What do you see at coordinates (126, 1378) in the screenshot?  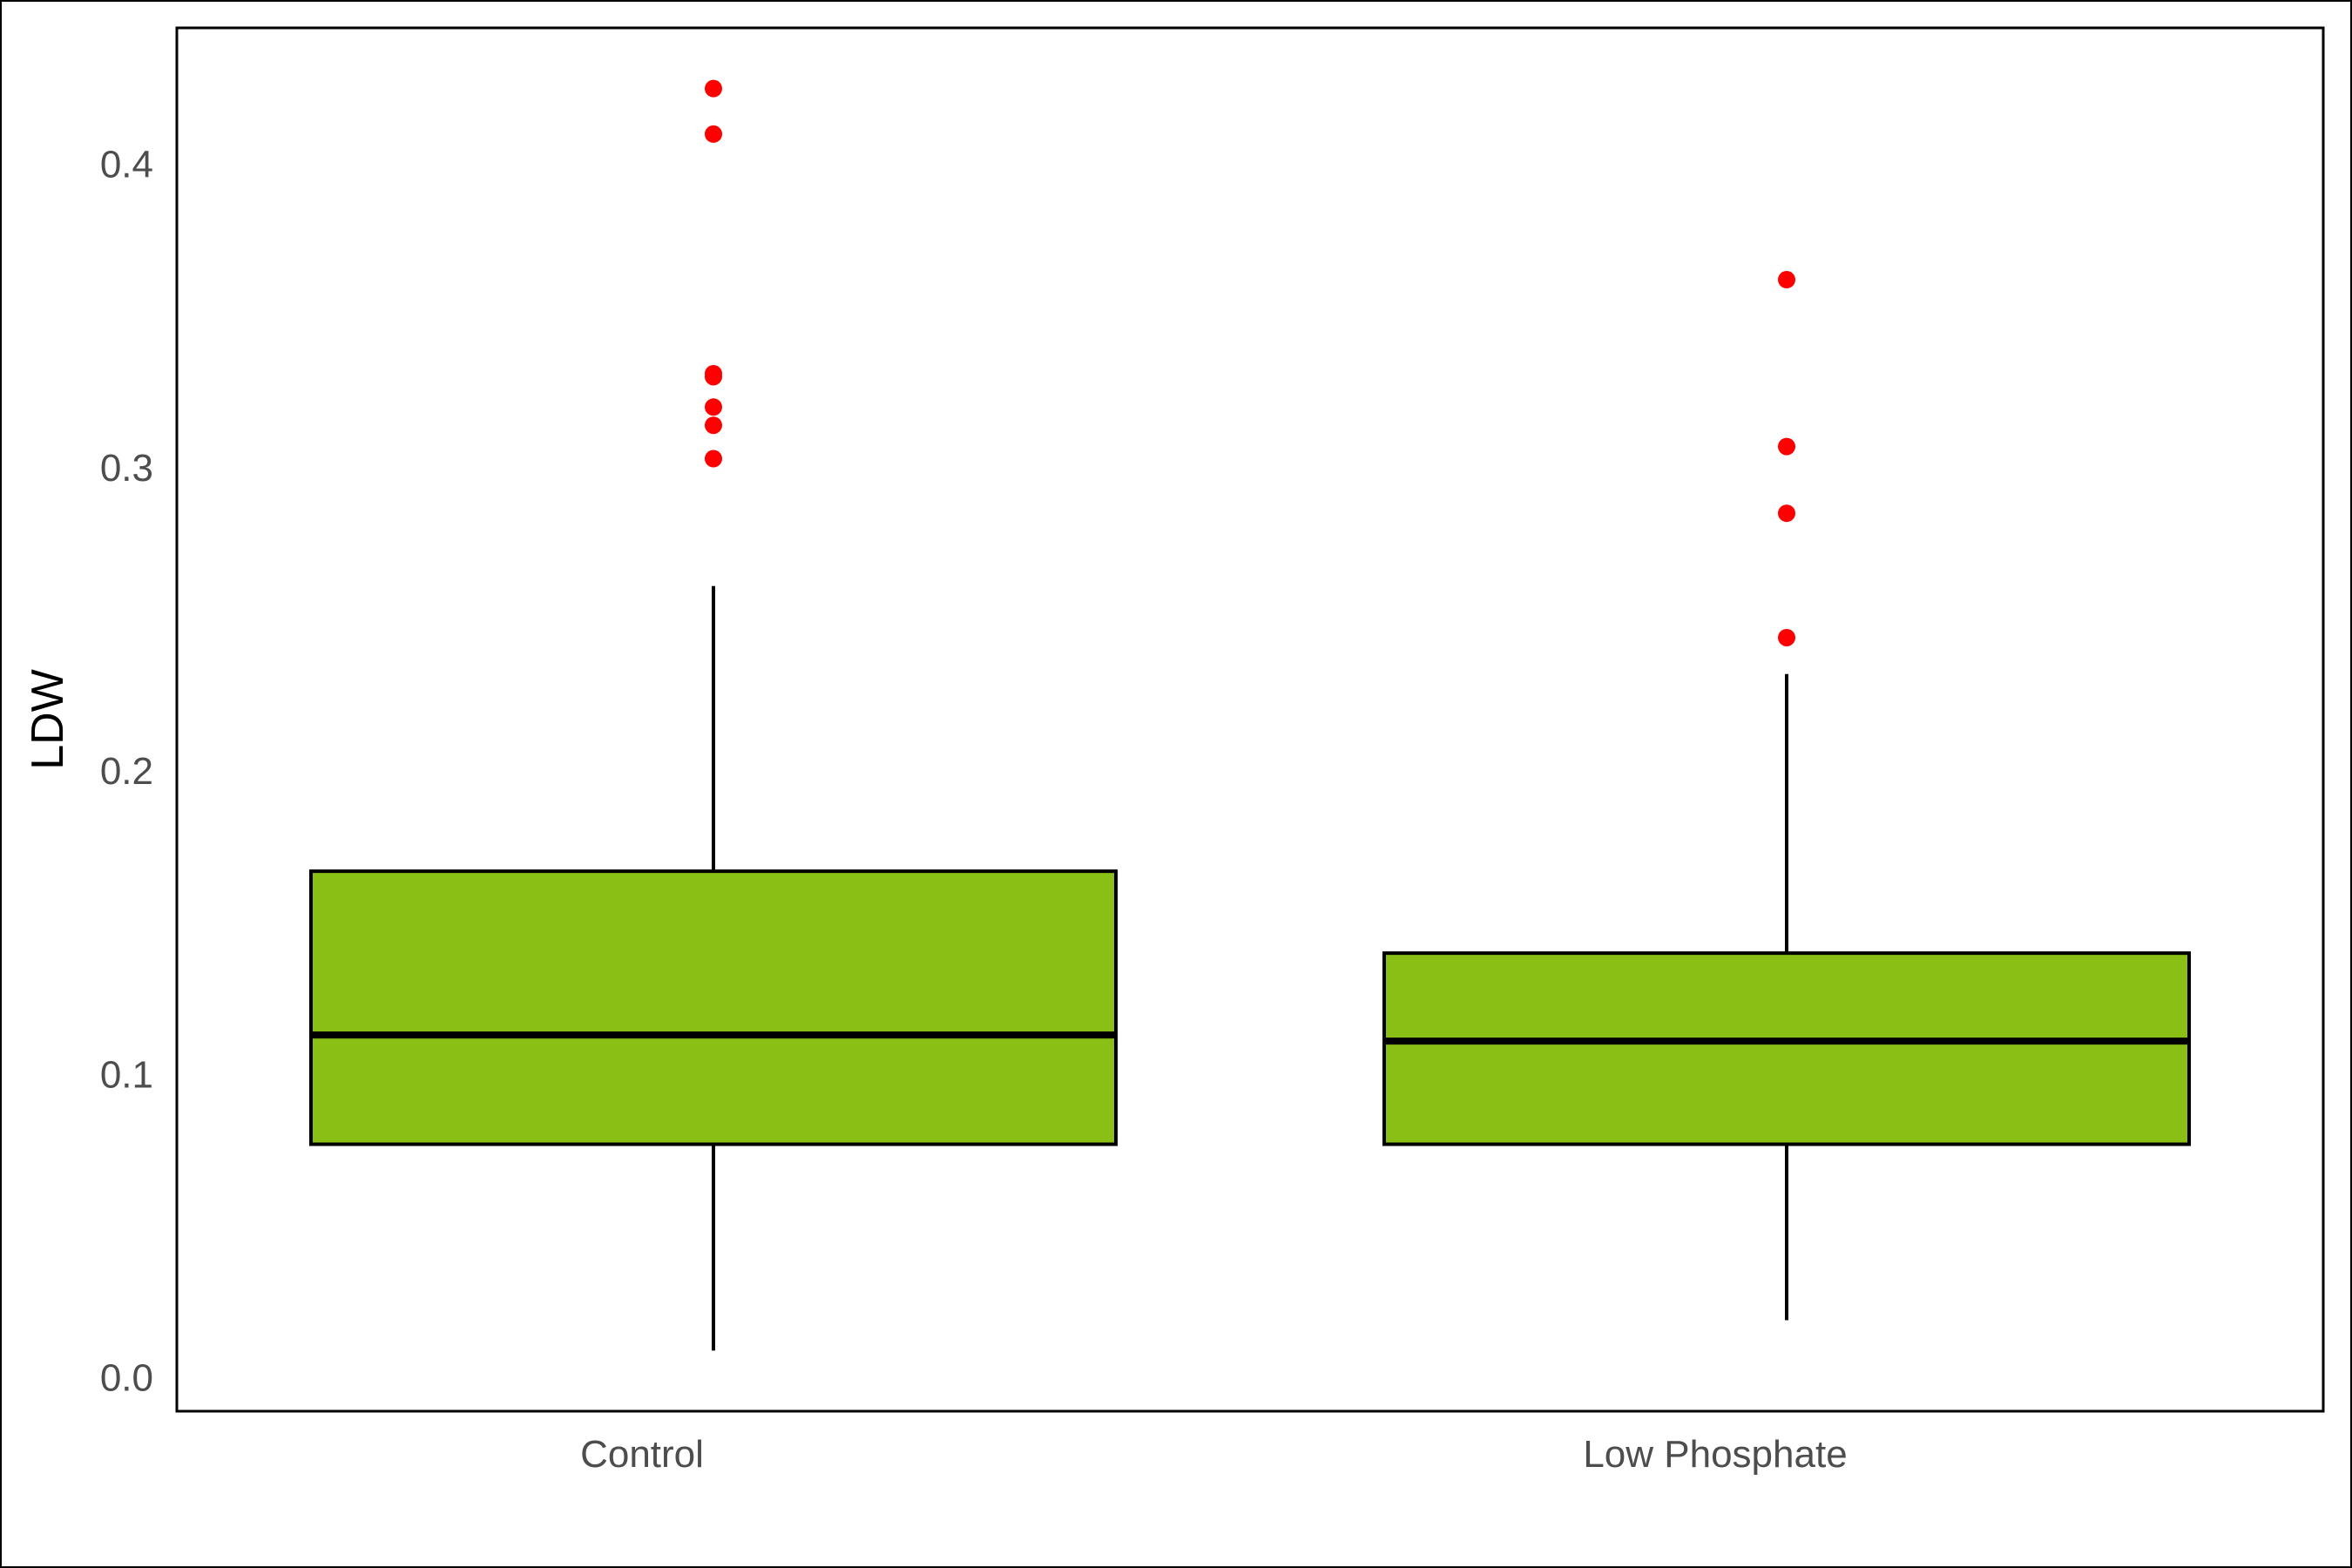 I see `y-tick-label: 0.0` at bounding box center [126, 1378].